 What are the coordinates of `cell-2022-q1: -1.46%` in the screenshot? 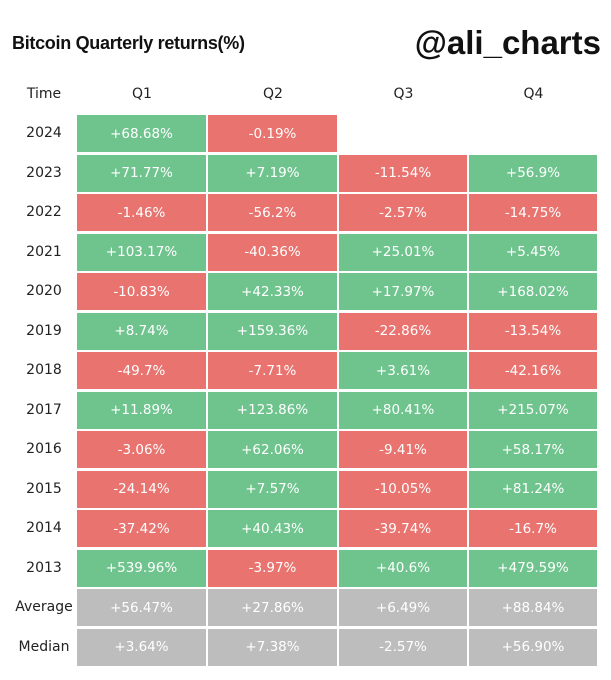 It's located at (141, 212).